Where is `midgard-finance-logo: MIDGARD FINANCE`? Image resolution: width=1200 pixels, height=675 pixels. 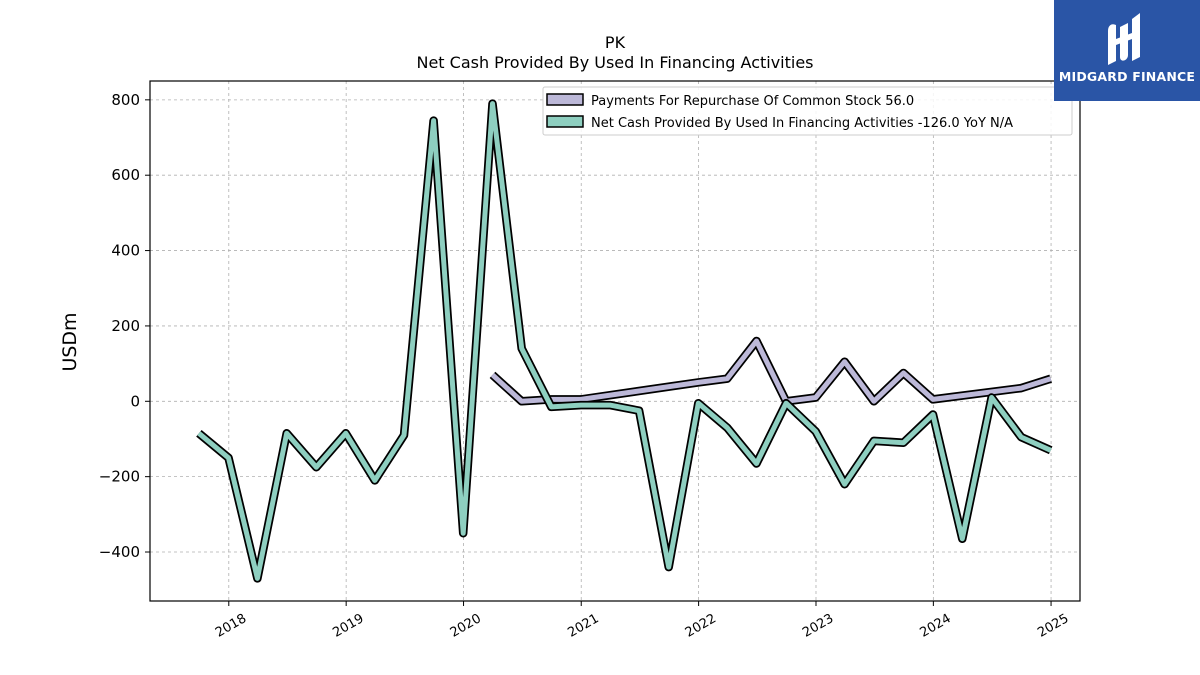 midgard-finance-logo: MIDGARD FINANCE is located at coordinates (1127, 50).